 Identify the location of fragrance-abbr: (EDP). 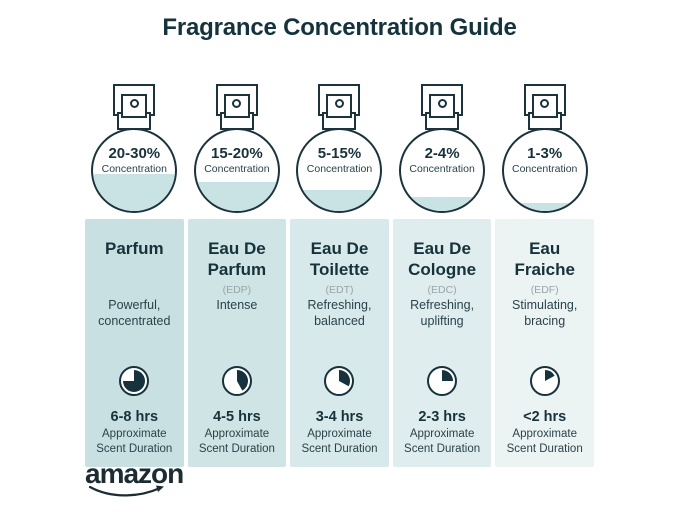
(237, 289).